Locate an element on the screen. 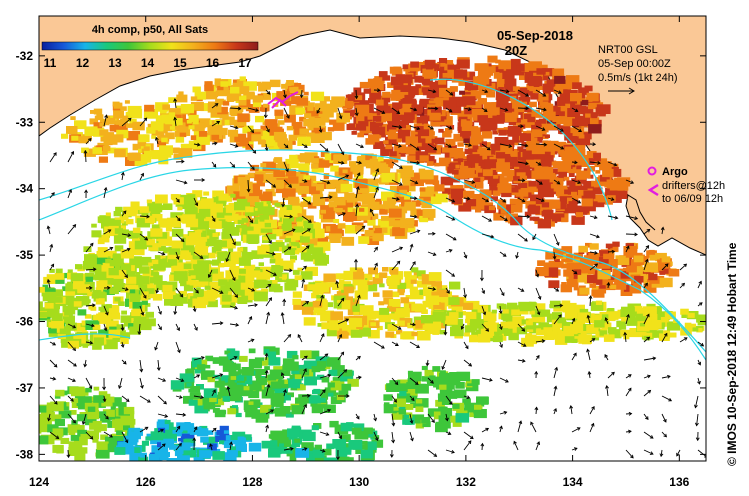 The height and width of the screenshot is (496, 749). colorbar-tick-17: 17 is located at coordinates (245, 63).